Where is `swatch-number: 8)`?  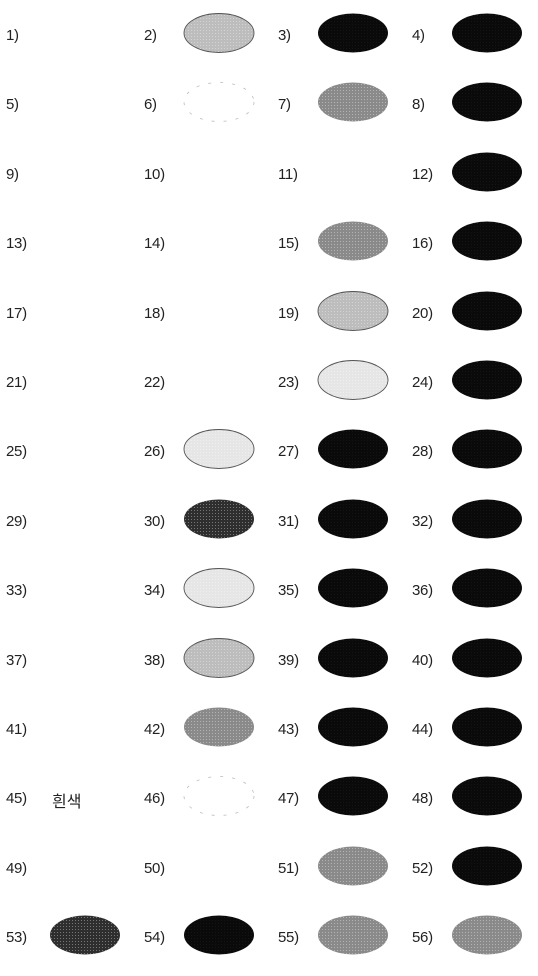 swatch-number: 8) is located at coordinates (418, 105).